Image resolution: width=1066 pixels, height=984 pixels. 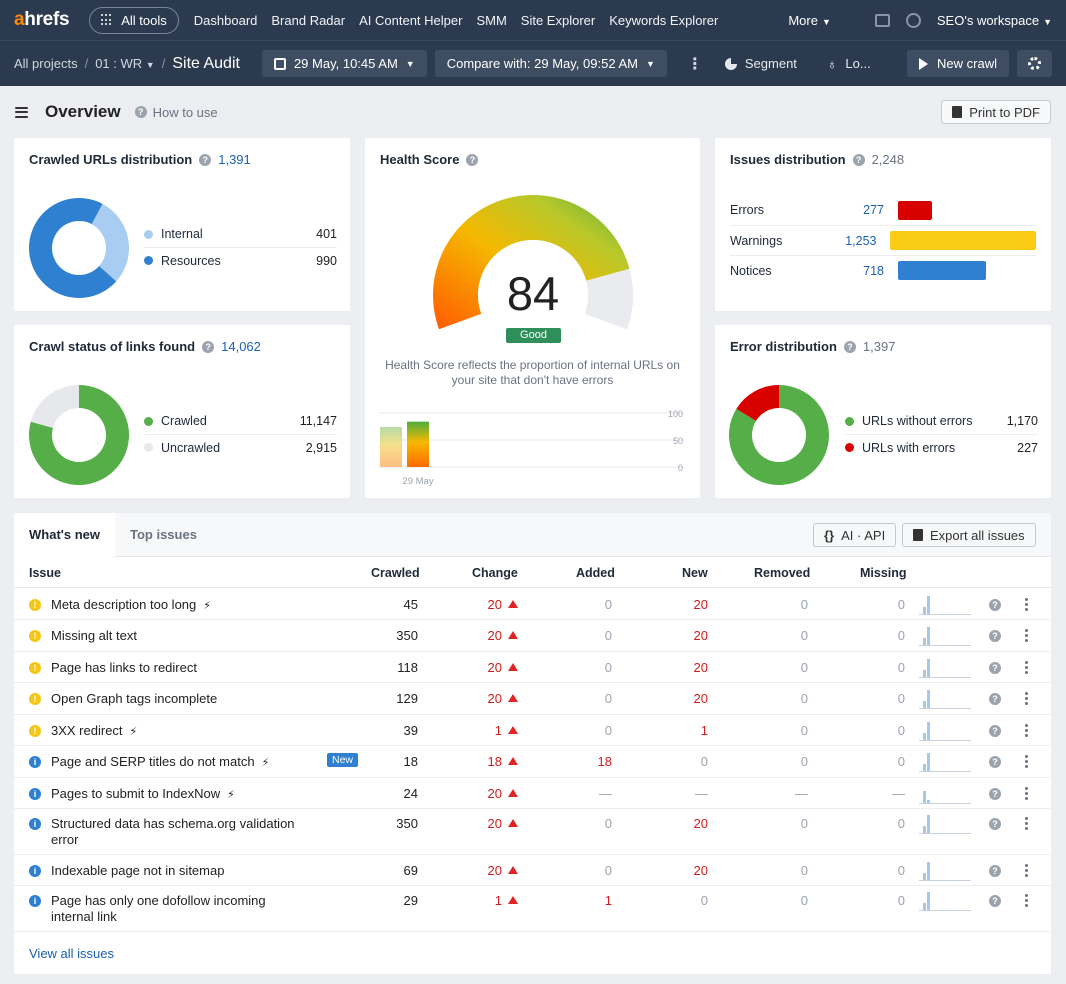 What do you see at coordinates (185, 112) in the screenshot?
I see `how-to-use-link: How to use` at bounding box center [185, 112].